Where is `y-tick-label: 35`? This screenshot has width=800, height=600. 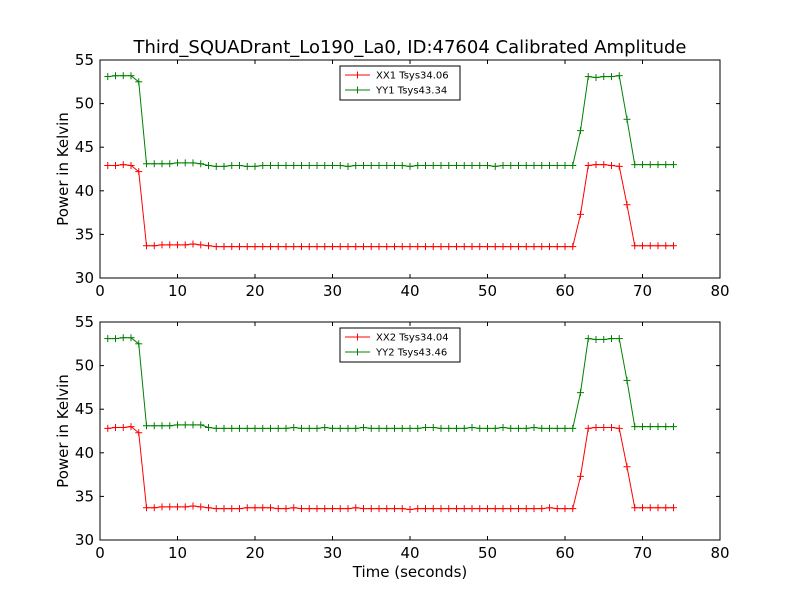
y-tick-label: 35 is located at coordinates (84, 496).